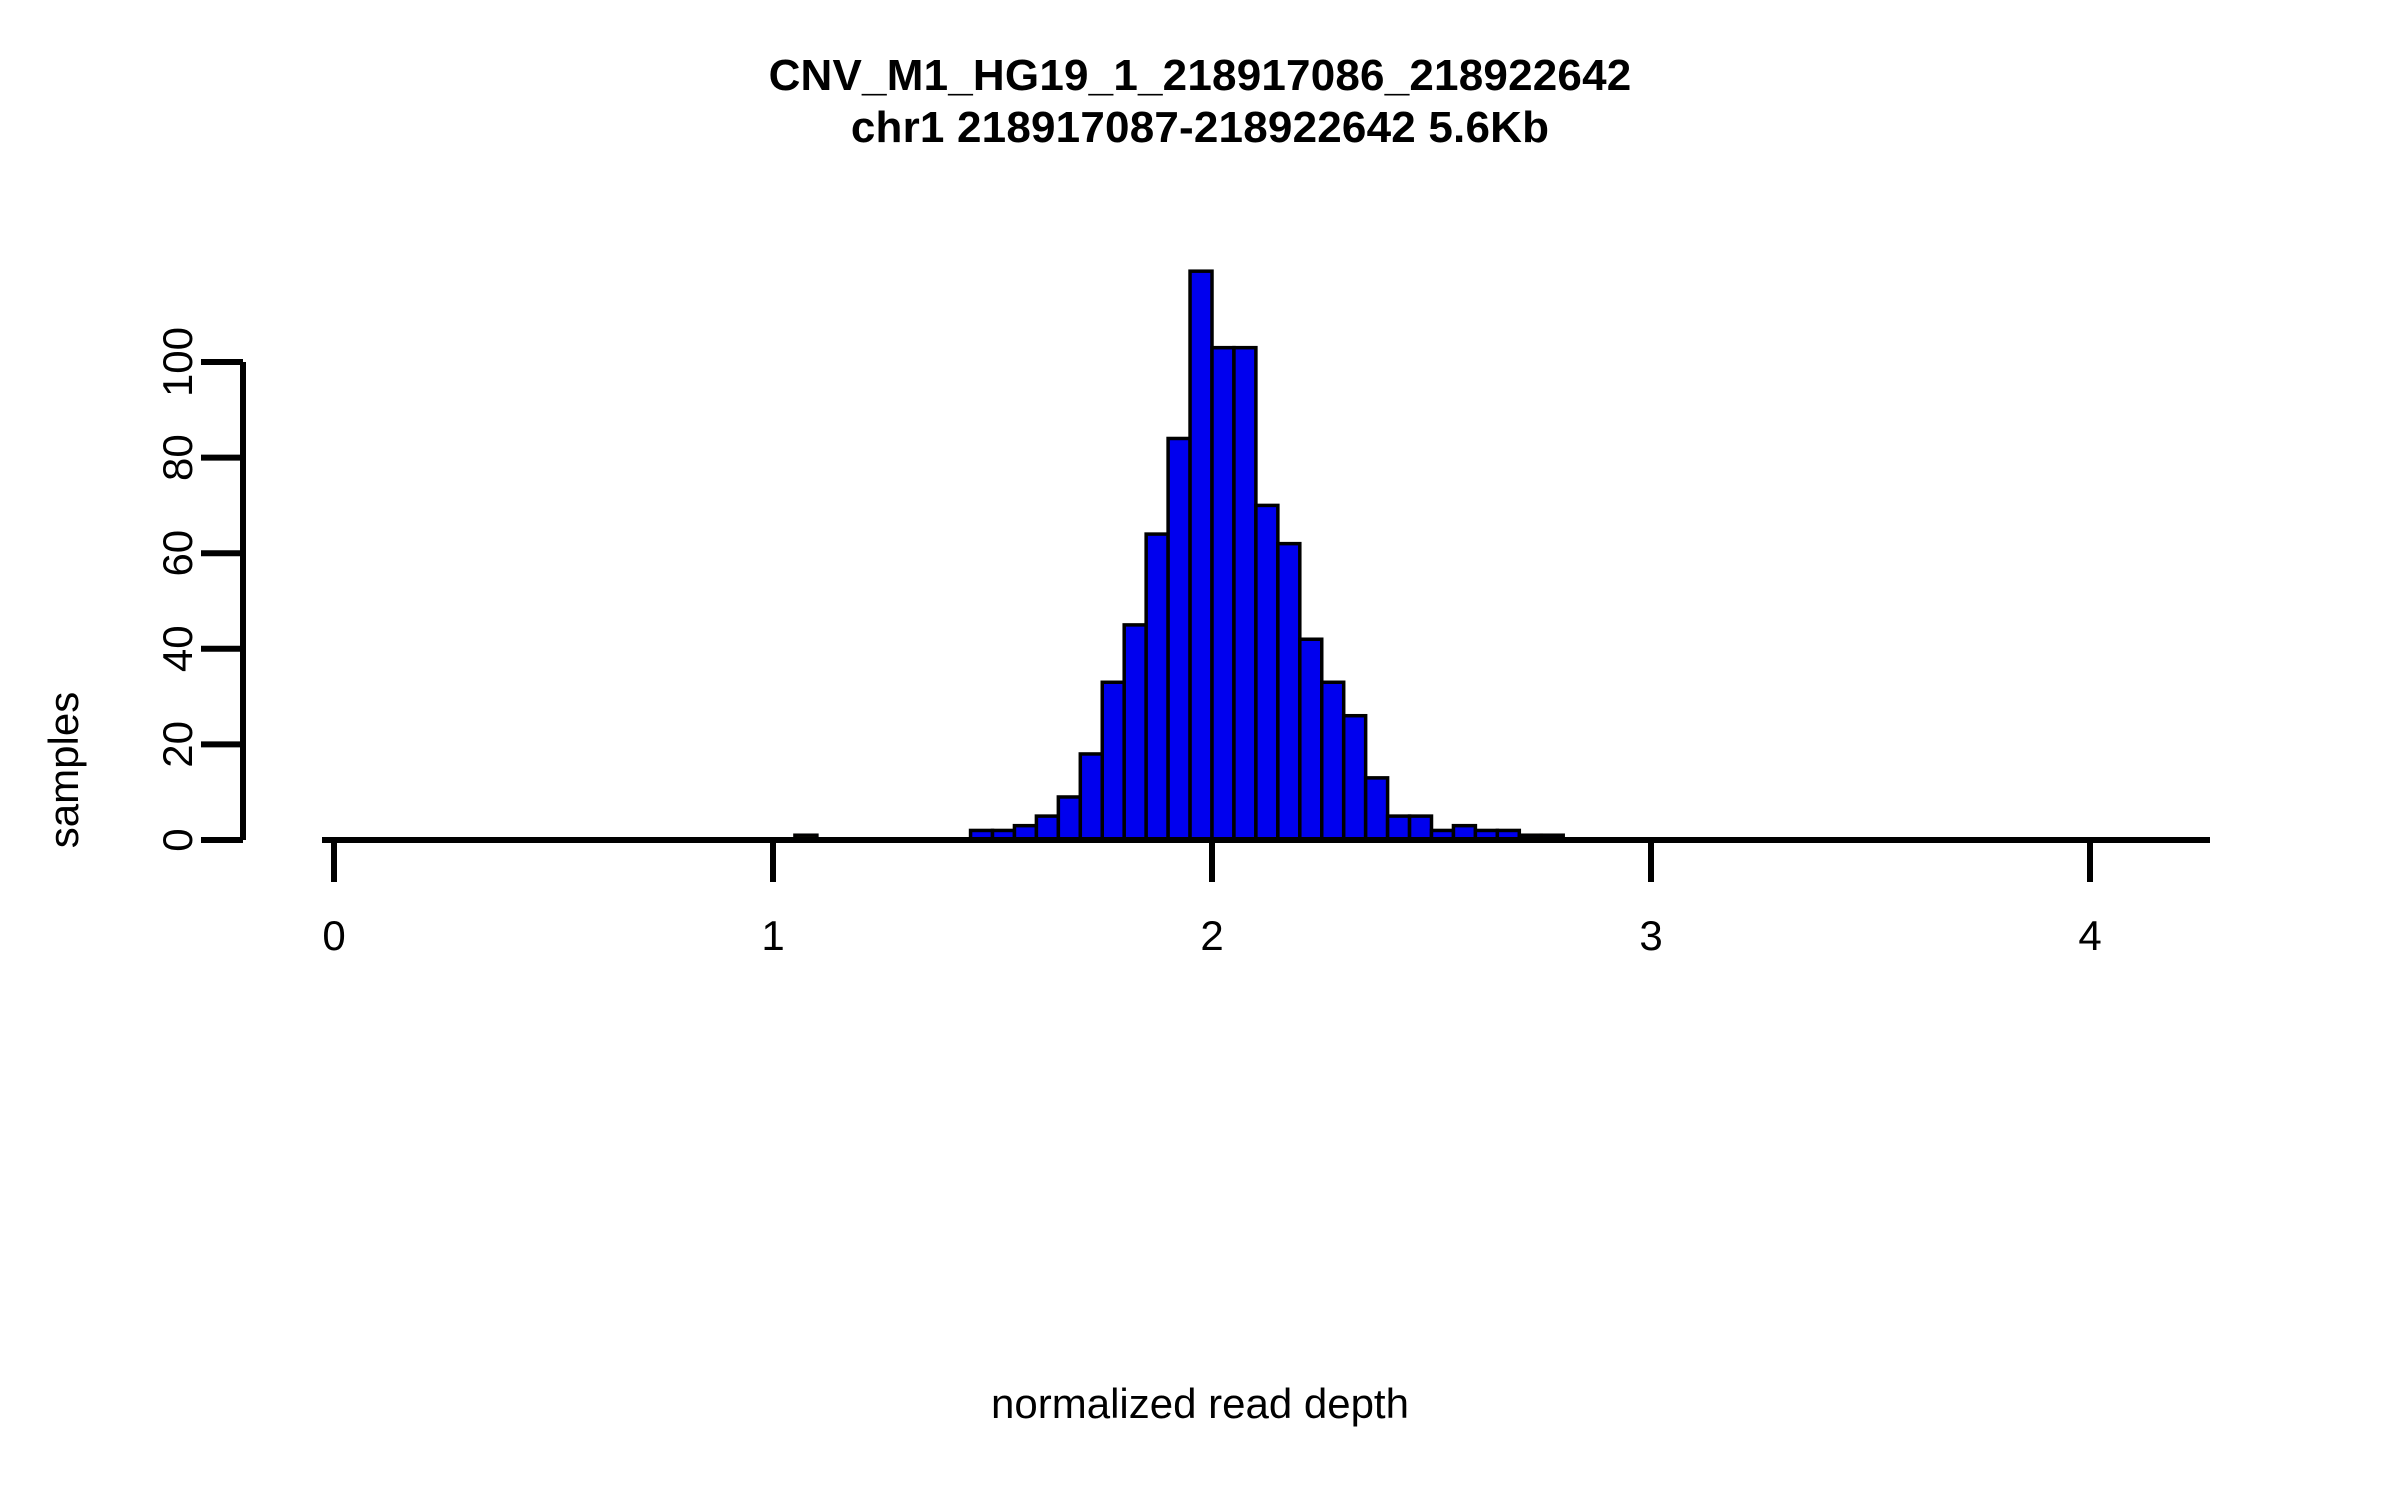  Describe the element at coordinates (333, 935) in the screenshot. I see `x-axis-tick-label: 0` at that location.